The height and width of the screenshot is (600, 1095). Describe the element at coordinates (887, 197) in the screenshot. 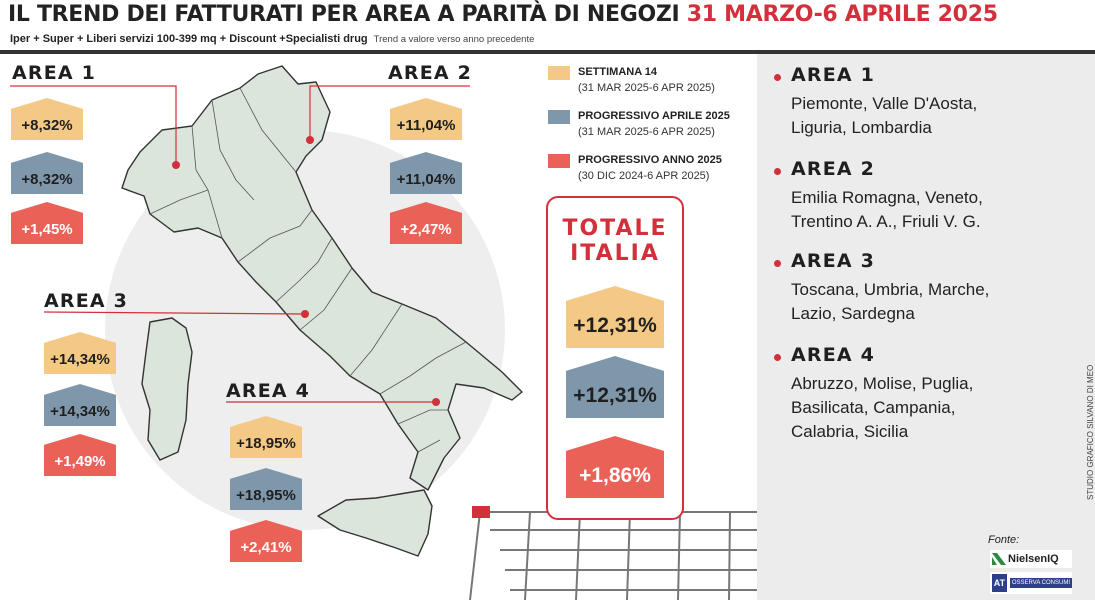

I see `area2-regions-line1: Emilia Romagna, Veneto,` at that location.